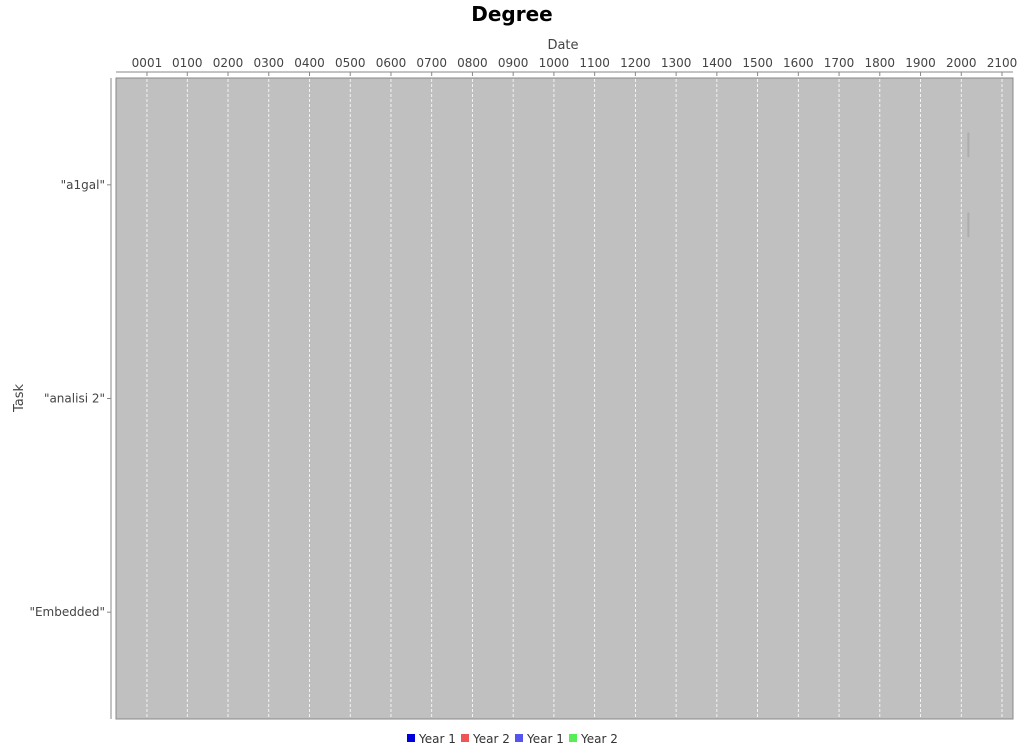 The height and width of the screenshot is (750, 1024). I want to click on x-tick-label: 0400, so click(309, 63).